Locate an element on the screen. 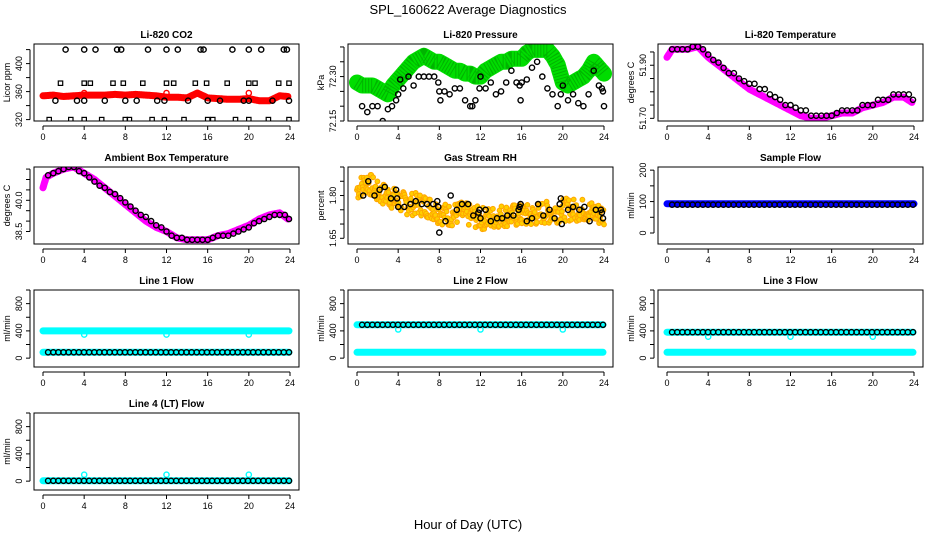 The image size is (936, 540). y-axis-label: degrees C is located at coordinates (7, 205).